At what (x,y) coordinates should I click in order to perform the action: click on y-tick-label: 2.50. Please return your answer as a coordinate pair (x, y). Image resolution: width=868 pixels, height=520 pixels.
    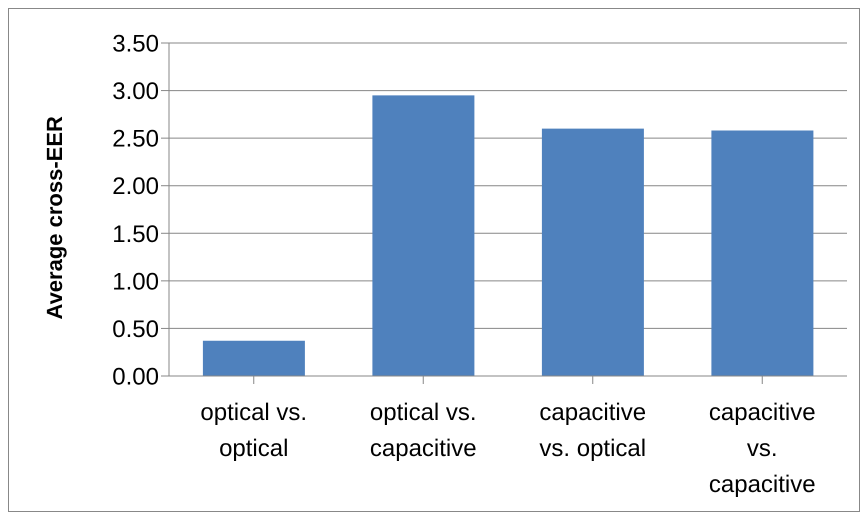
    Looking at the image, I should click on (135, 139).